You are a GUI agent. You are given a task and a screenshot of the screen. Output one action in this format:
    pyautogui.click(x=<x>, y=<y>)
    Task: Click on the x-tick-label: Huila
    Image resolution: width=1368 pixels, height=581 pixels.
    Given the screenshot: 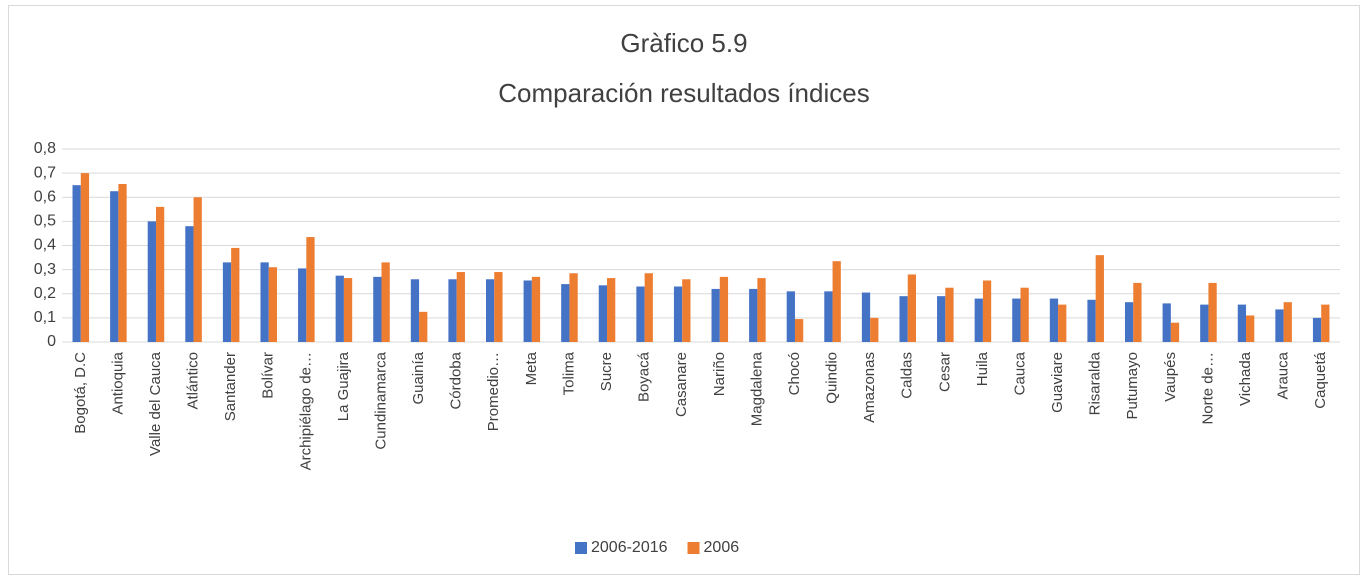 What is the action you would take?
    pyautogui.click(x=982, y=368)
    